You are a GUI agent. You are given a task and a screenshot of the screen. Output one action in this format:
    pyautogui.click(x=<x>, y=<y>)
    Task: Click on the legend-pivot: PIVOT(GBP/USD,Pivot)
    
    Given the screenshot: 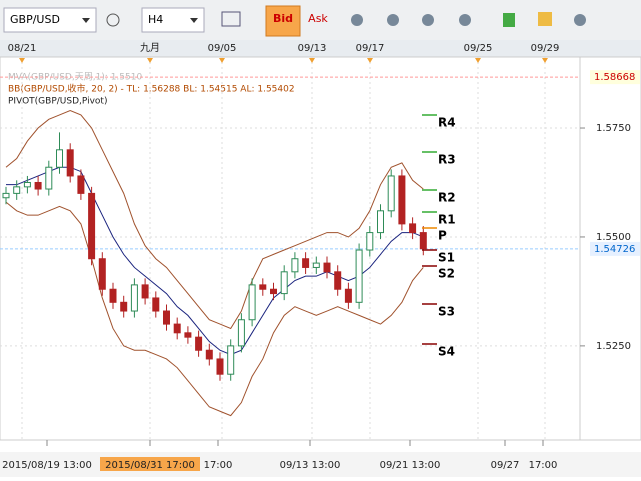 What is the action you would take?
    pyautogui.click(x=57, y=102)
    